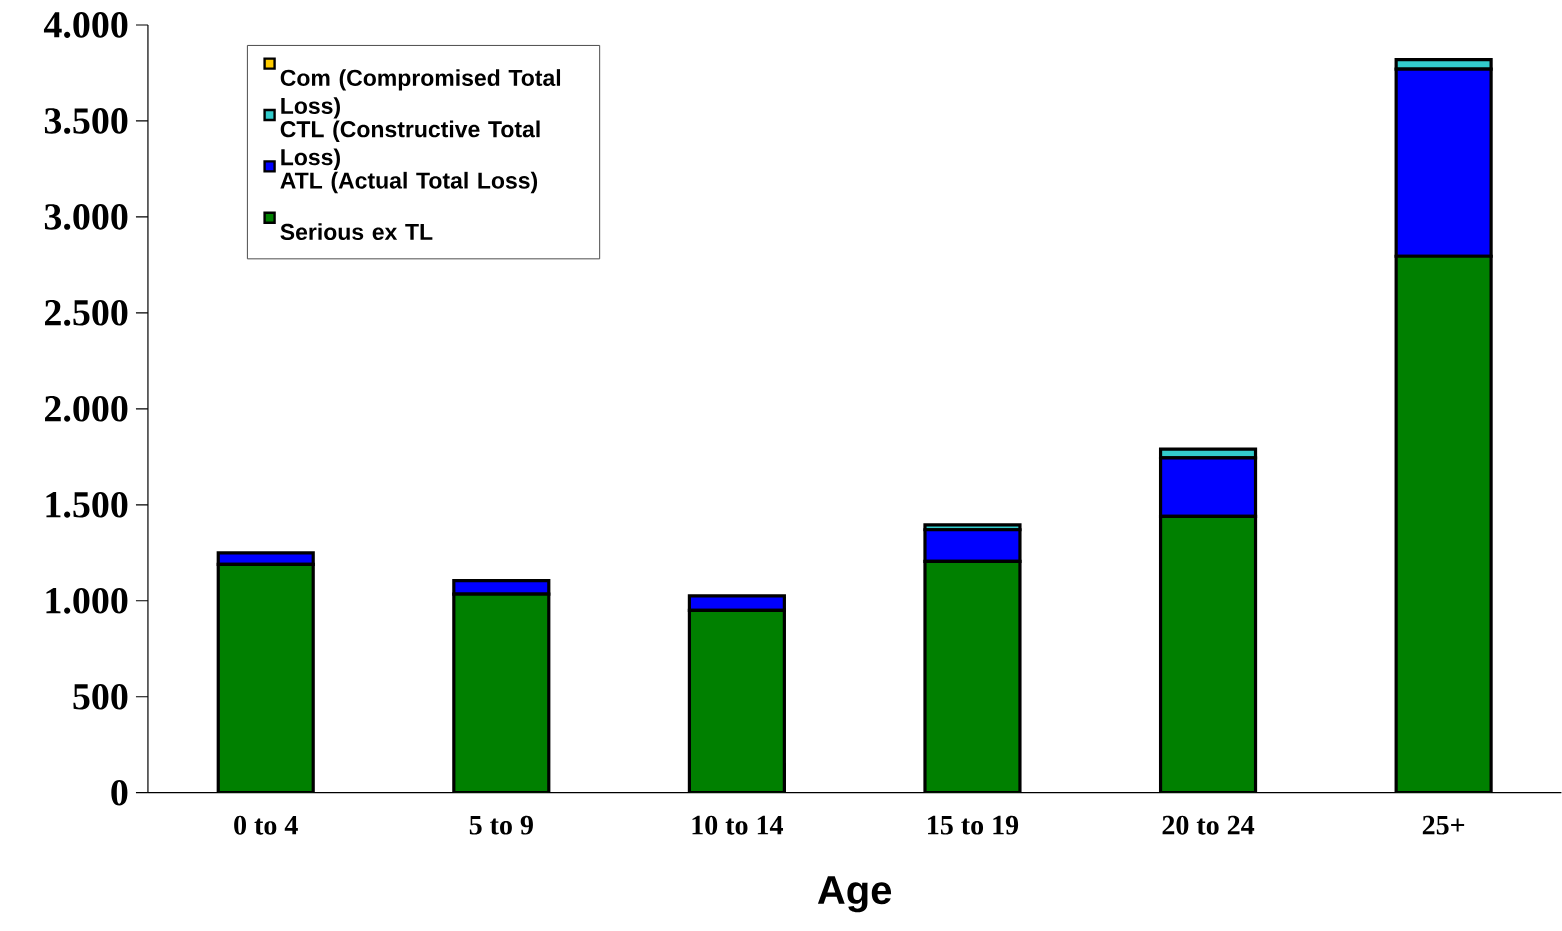 The height and width of the screenshot is (931, 1562). What do you see at coordinates (266, 825) in the screenshot?
I see `x-tick-label: 0 to 4` at bounding box center [266, 825].